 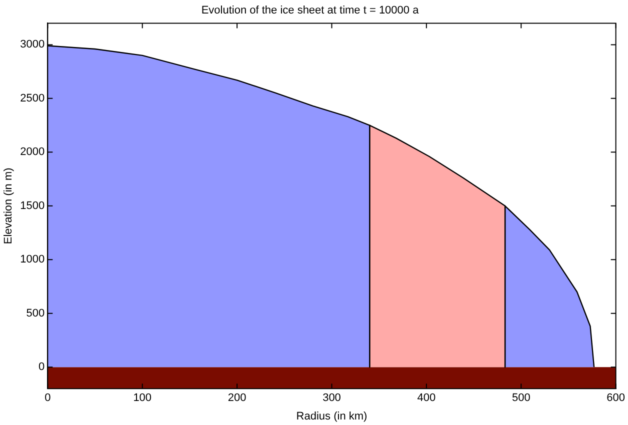 What do you see at coordinates (32, 98) in the screenshot?
I see `y-tick-label: 2500` at bounding box center [32, 98].